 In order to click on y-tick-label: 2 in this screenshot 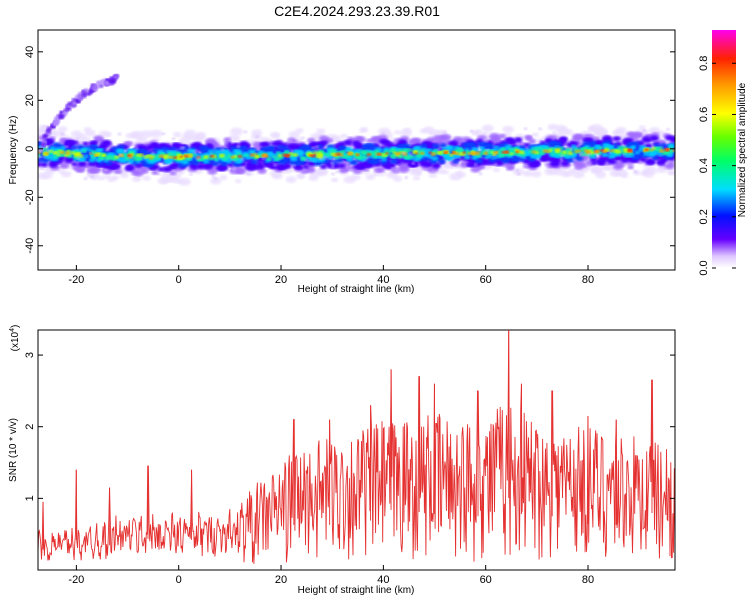, I will do `click(30, 427)`.